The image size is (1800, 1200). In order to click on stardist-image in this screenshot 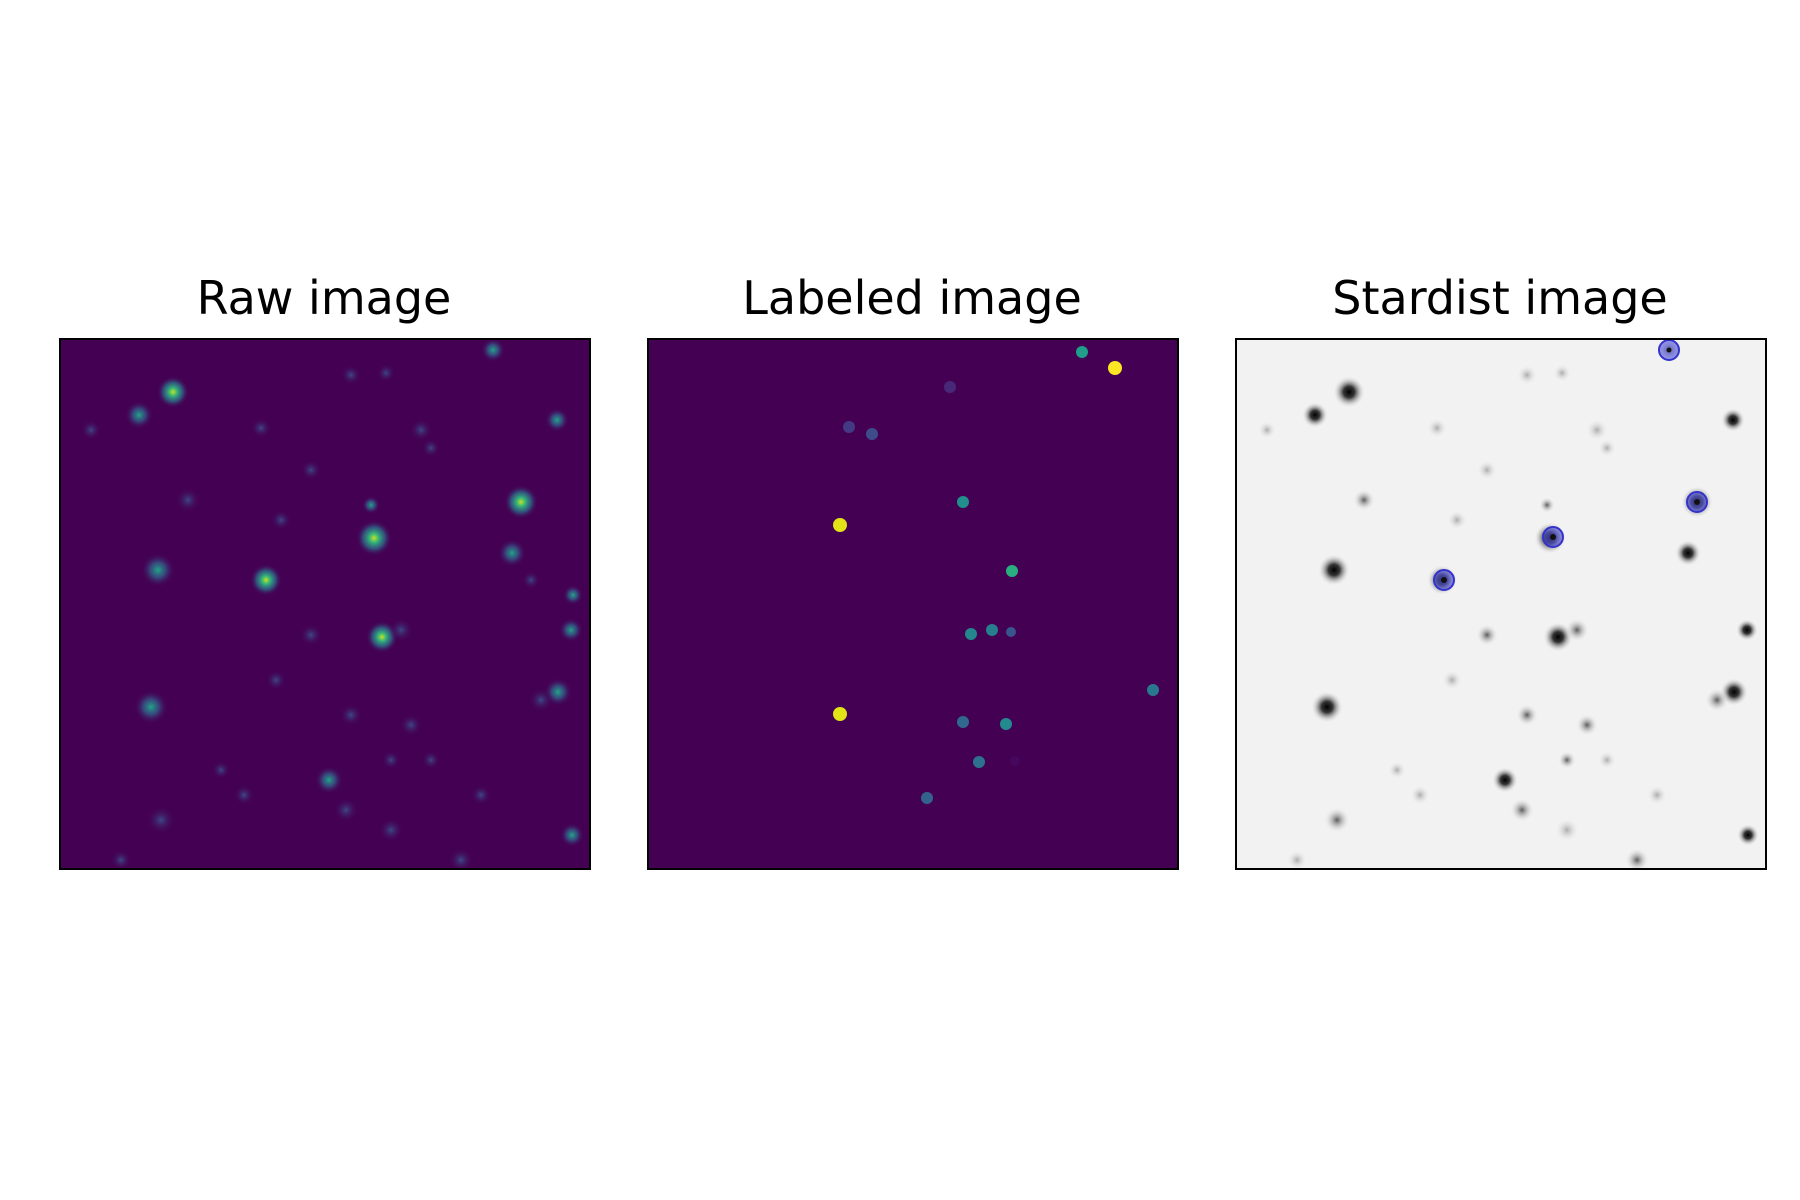, I will do `click(1501, 604)`.